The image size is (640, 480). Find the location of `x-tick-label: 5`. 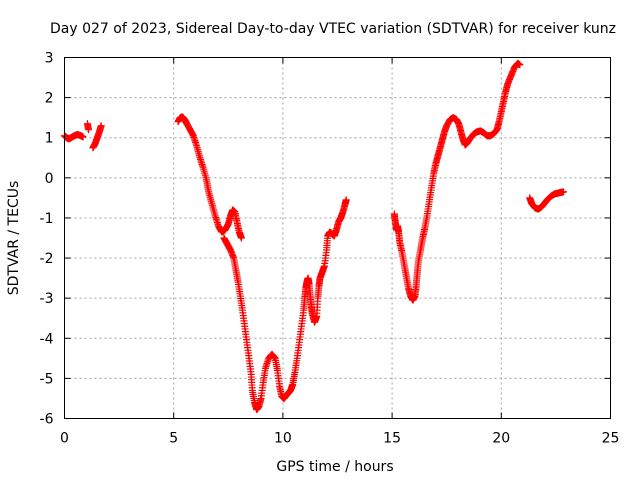

x-tick-label: 5 is located at coordinates (173, 439).